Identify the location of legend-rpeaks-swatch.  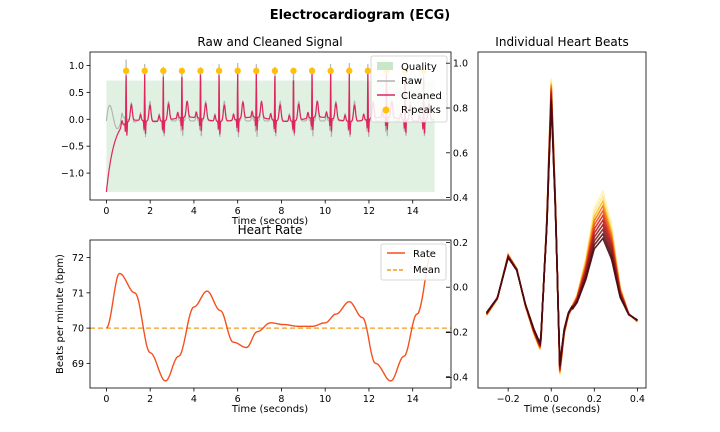
(386, 110).